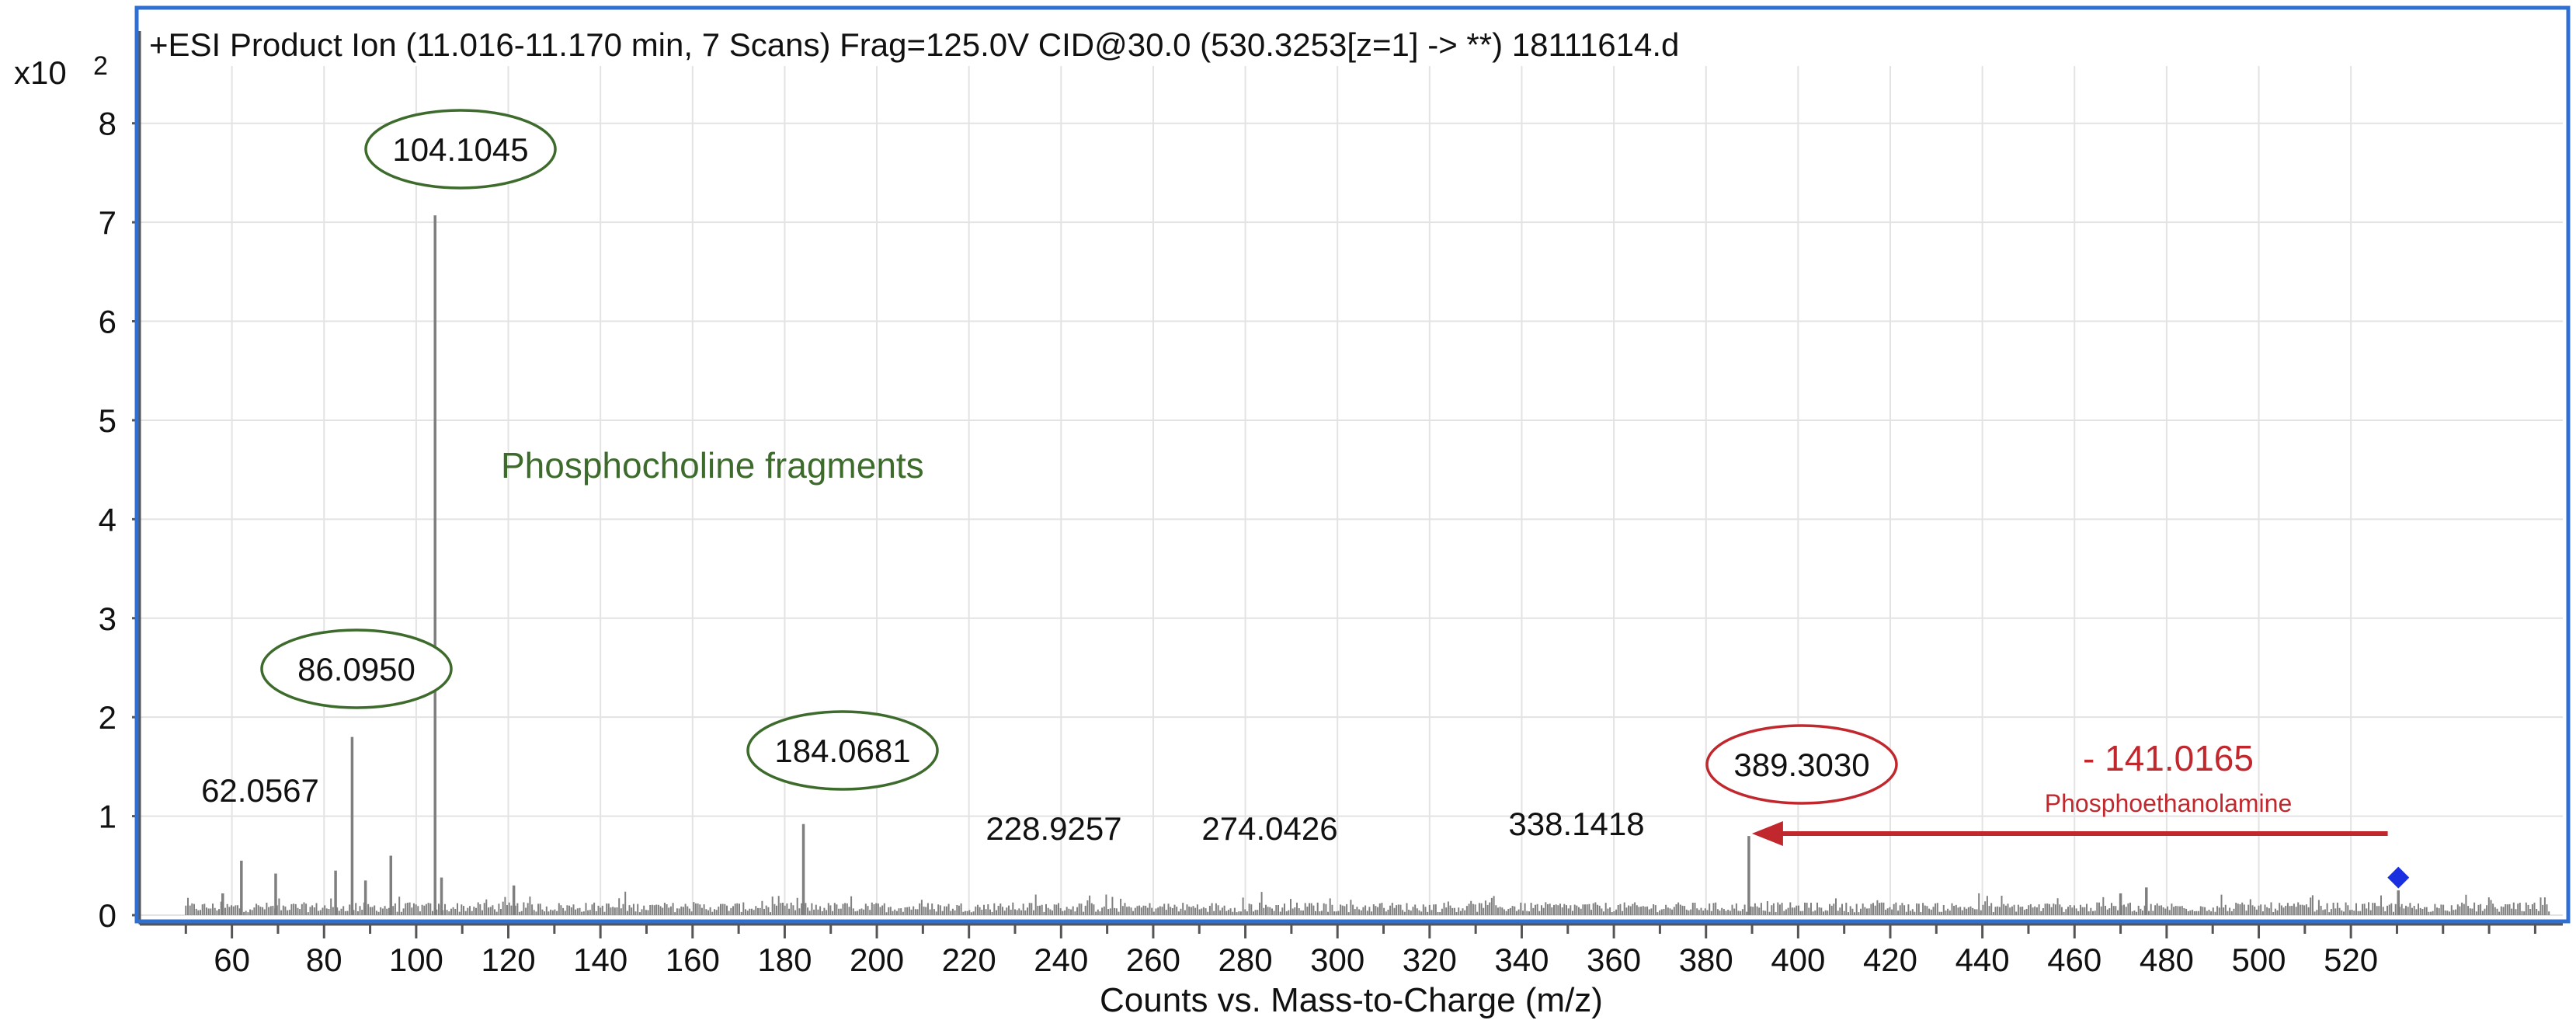  Describe the element at coordinates (600, 960) in the screenshot. I see `x-tick-label: 140` at that location.